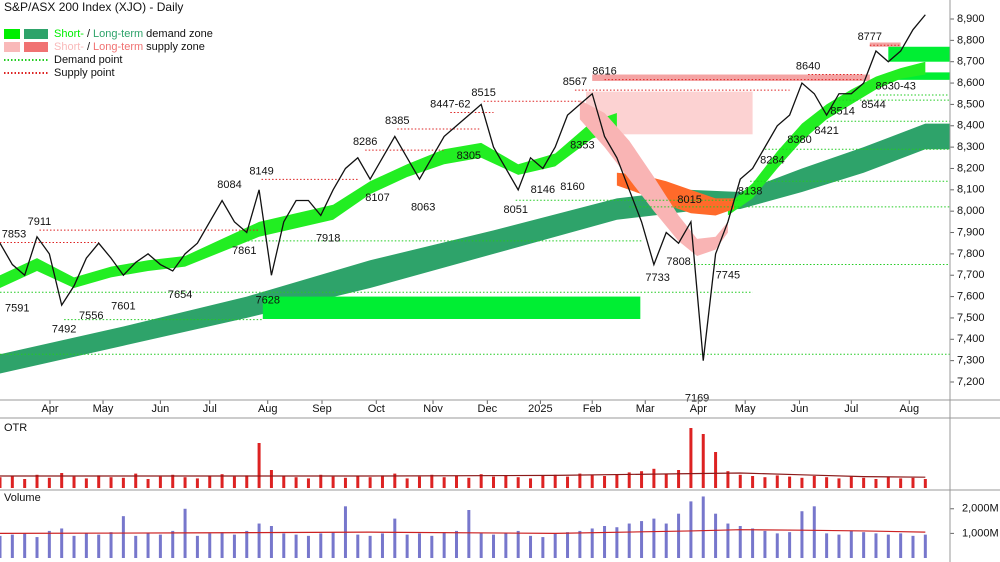 The height and width of the screenshot is (562, 1000). What do you see at coordinates (971, 40) in the screenshot?
I see `y-tick-label: 8,800` at bounding box center [971, 40].